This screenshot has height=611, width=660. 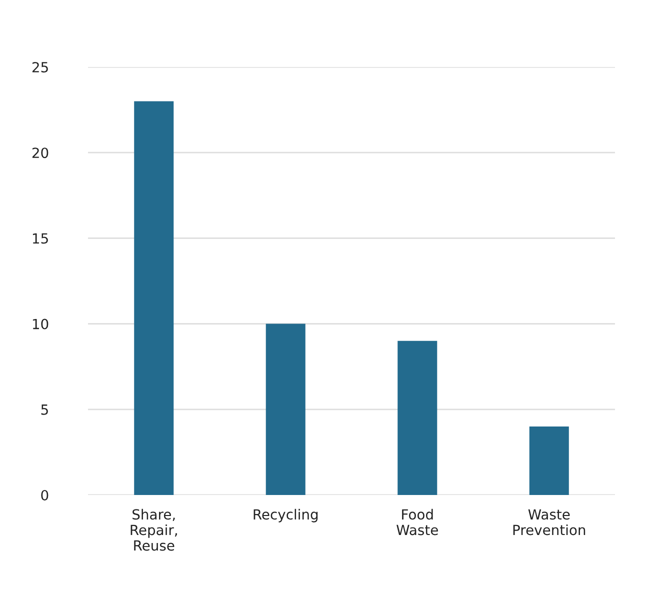 What do you see at coordinates (40, 67) in the screenshot?
I see `y-tick-label: 25` at bounding box center [40, 67].